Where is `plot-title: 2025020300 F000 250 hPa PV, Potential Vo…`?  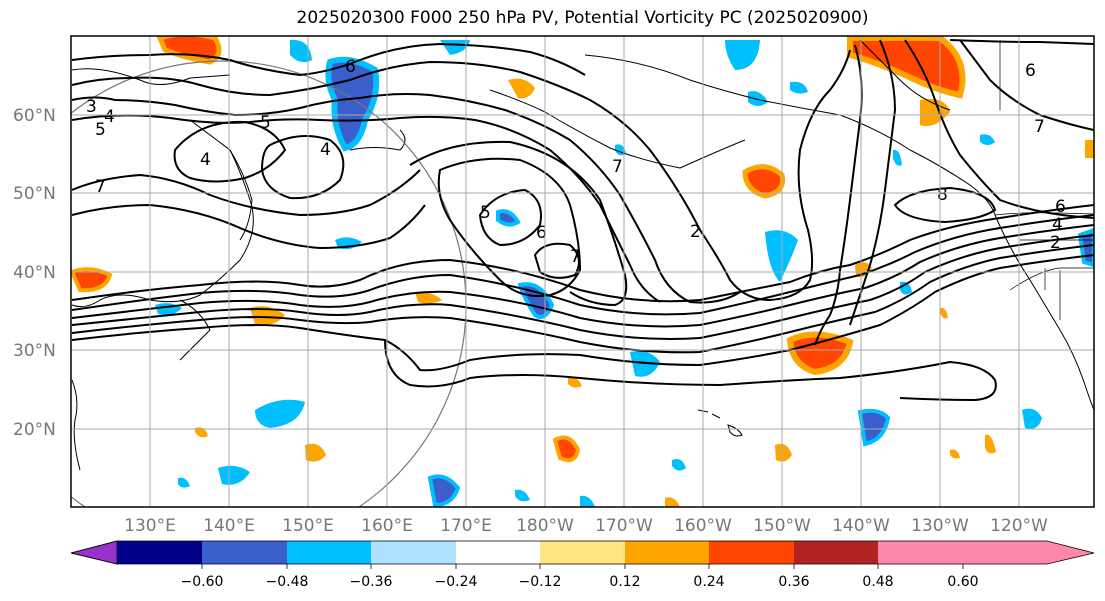
plot-title: 2025020300 F000 250 hPa PV, Potential Vo… is located at coordinates (582, 18).